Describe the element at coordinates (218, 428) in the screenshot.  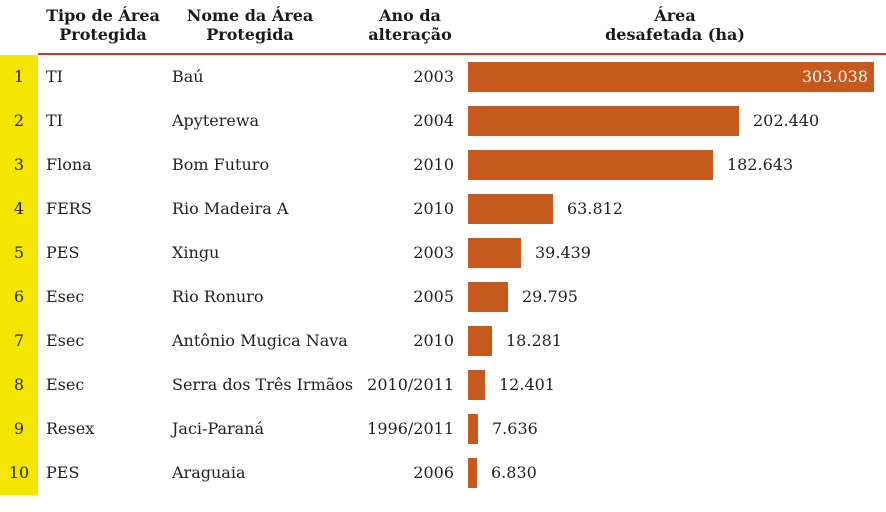
I see `row-name: Jaci-Paraná` at that location.